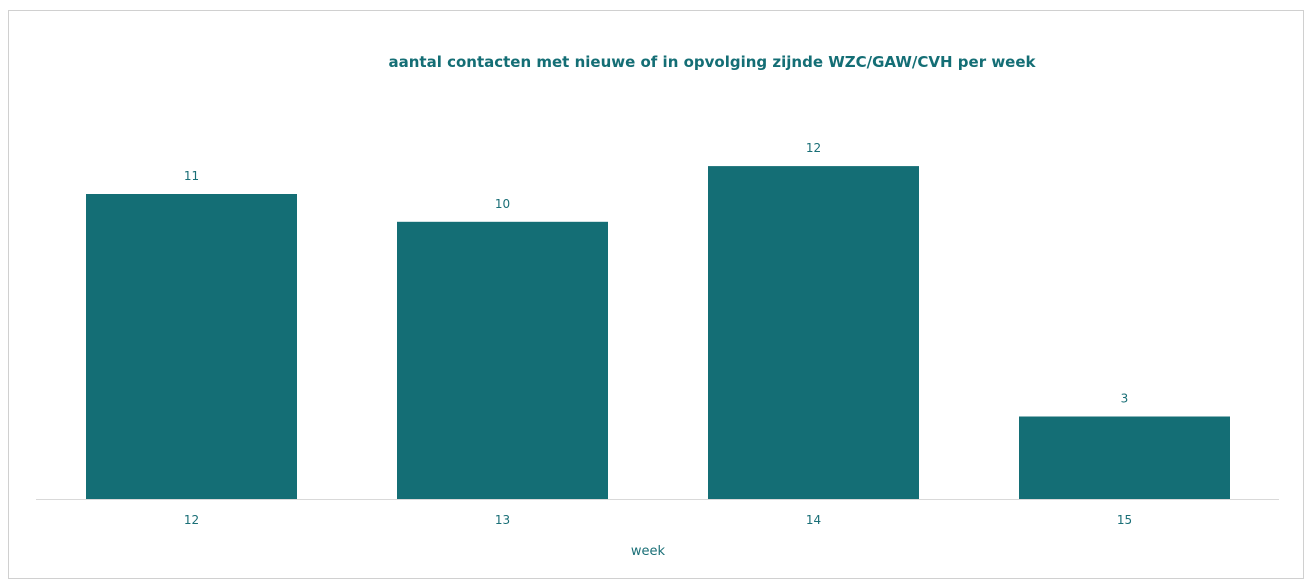  What do you see at coordinates (1125, 399) in the screenshot?
I see `data-label-week-15: 3` at bounding box center [1125, 399].